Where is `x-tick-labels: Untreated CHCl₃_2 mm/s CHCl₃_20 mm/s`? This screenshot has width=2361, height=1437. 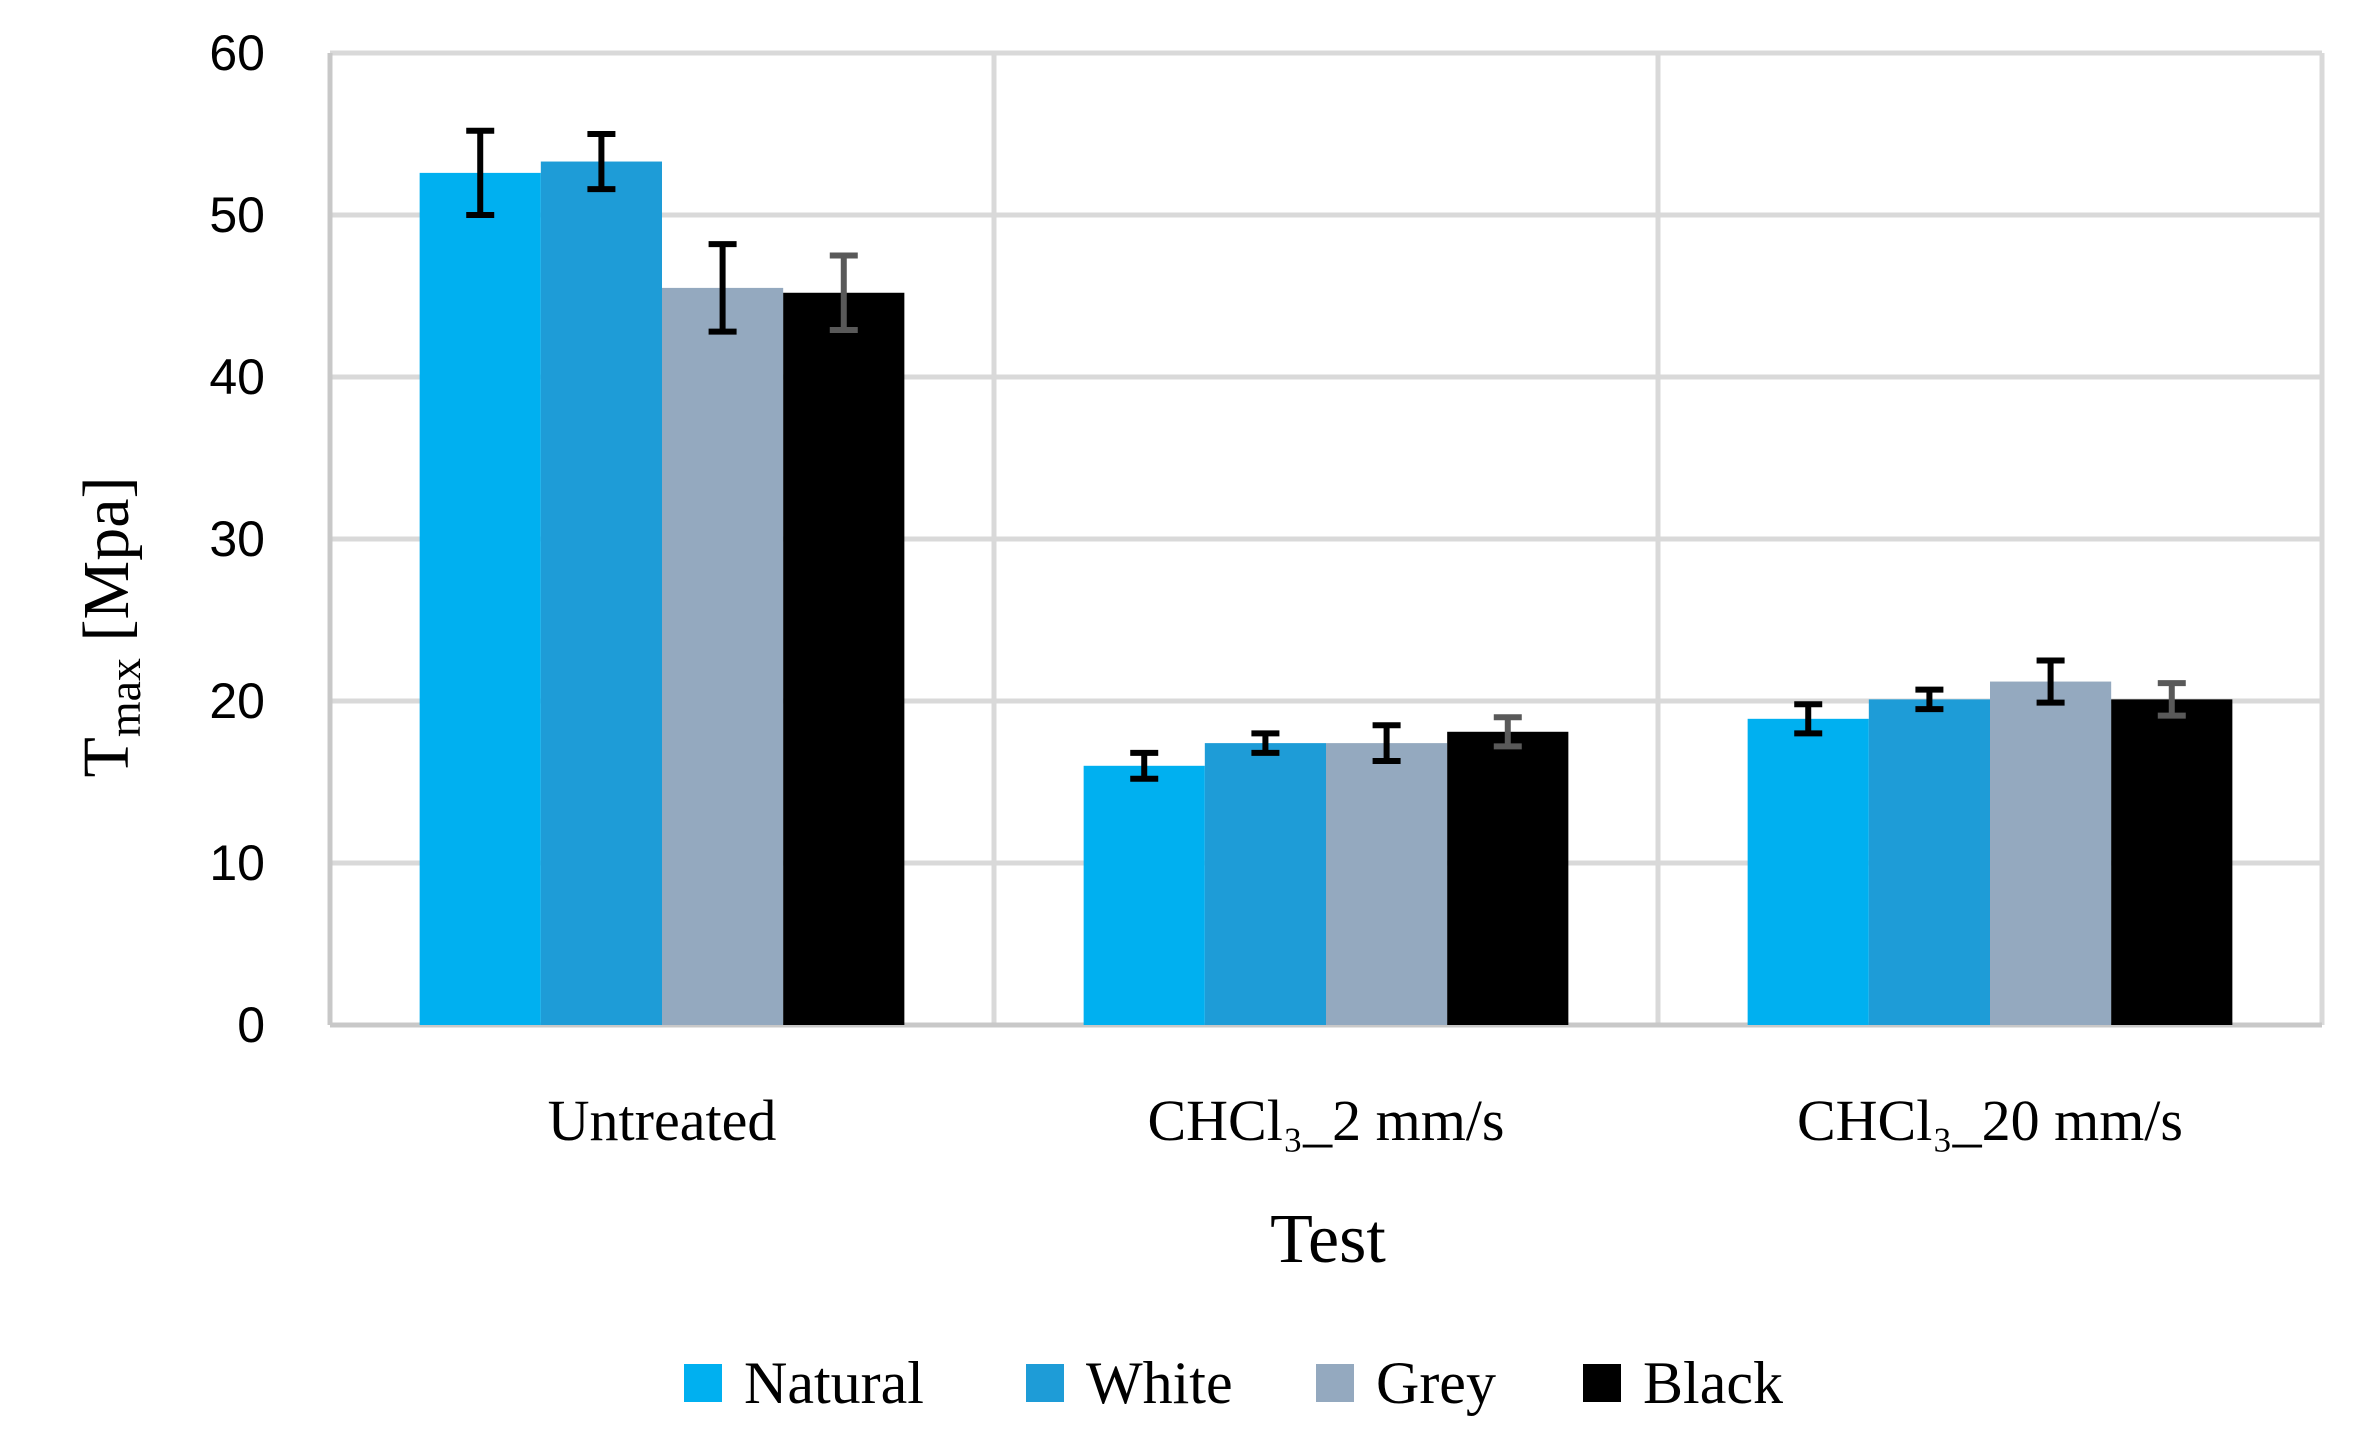 x-tick-labels: Untreated CHCl₃_2 mm/s CHCl₃_20 mm/s is located at coordinates (1365, 1120).